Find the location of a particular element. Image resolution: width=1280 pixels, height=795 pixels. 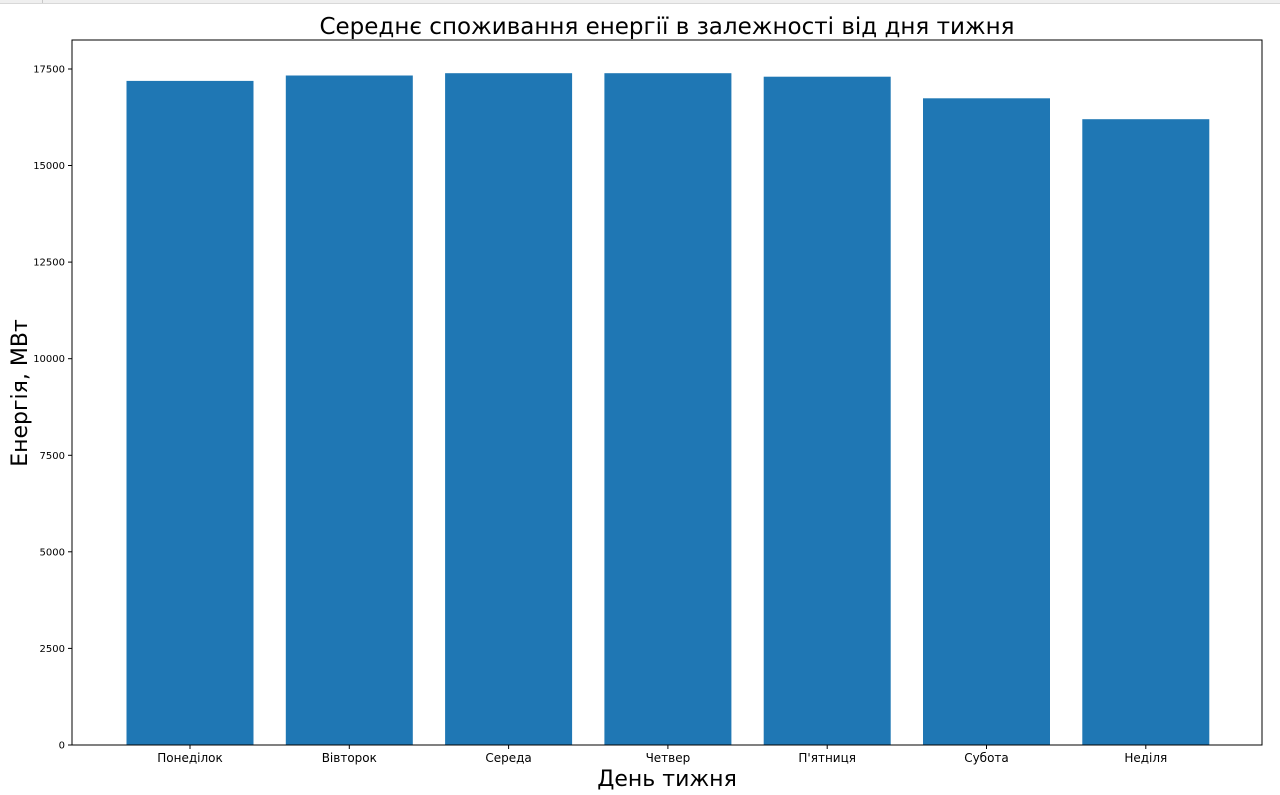

x-tick-label: Вівторок is located at coordinates (349, 758).